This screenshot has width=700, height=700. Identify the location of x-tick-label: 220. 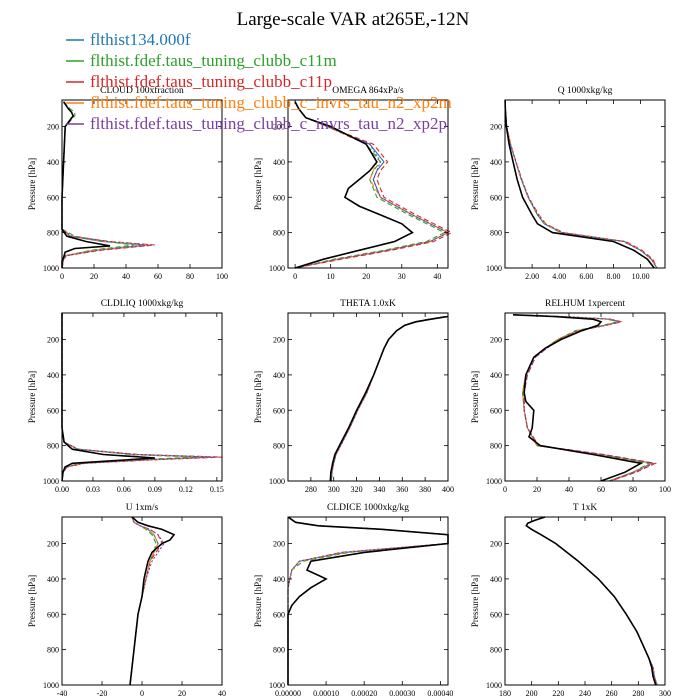
(558, 693).